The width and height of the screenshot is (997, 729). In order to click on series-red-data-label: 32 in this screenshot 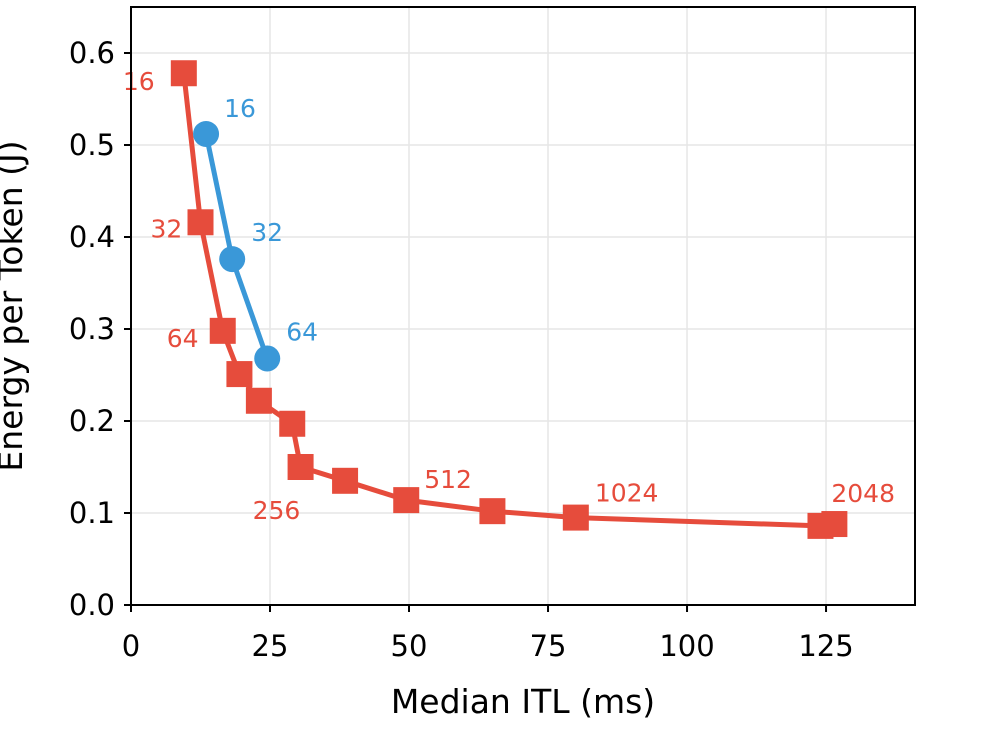, I will do `click(167, 228)`.